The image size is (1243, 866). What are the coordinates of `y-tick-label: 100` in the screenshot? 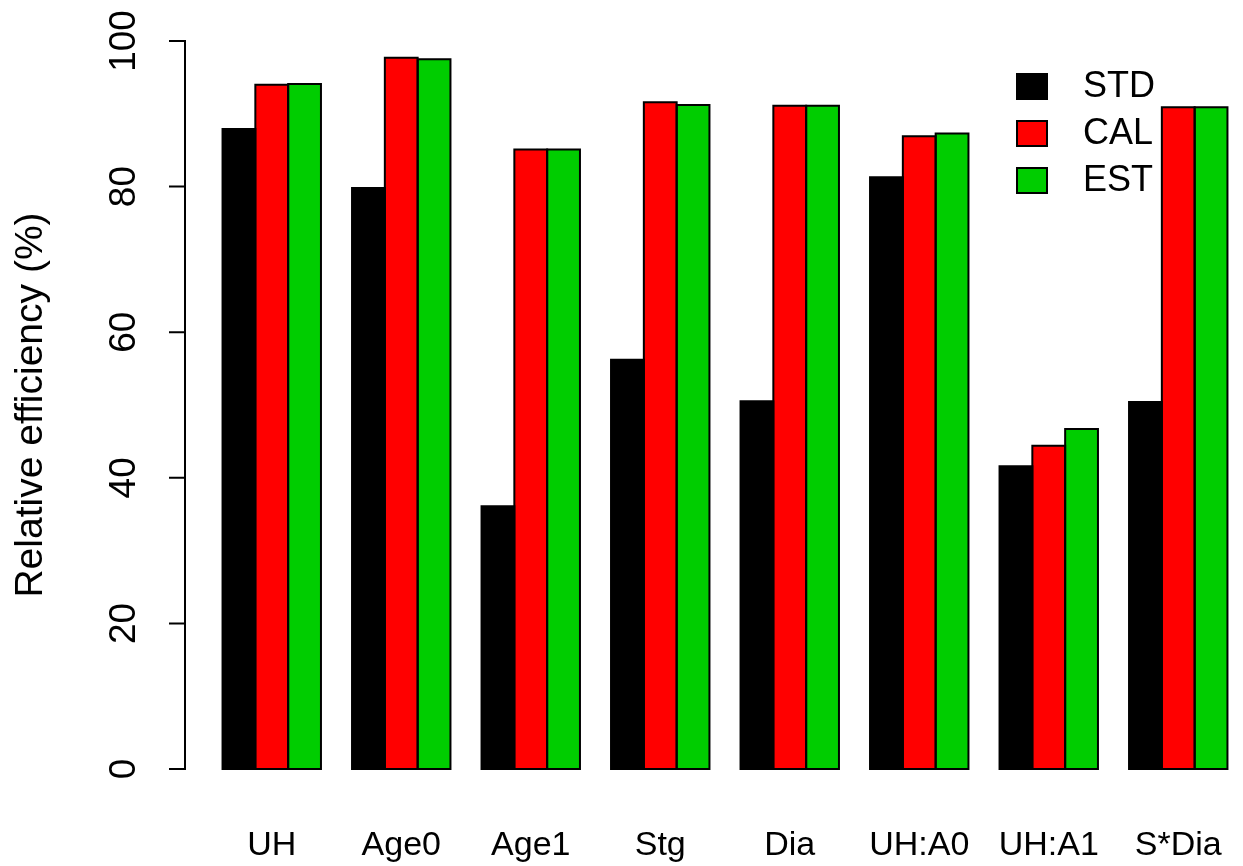 It's located at (122, 41).